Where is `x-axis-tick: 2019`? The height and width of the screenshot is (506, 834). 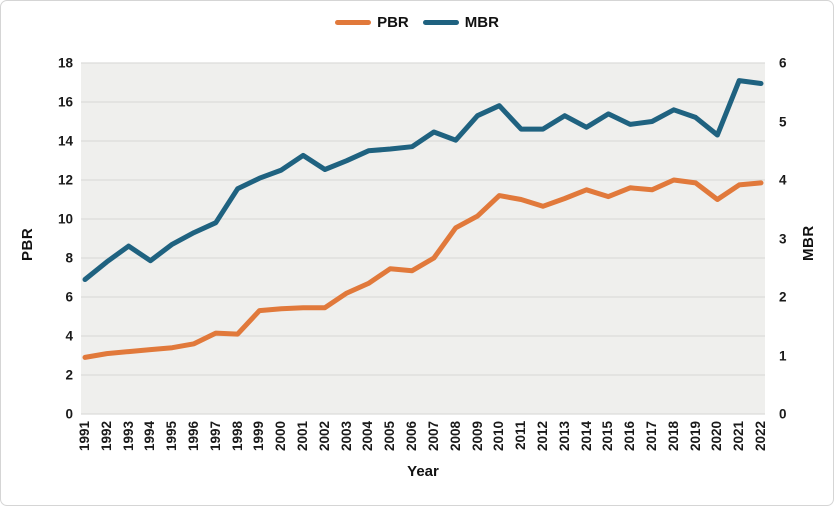 x-axis-tick: 2019 is located at coordinates (695, 436).